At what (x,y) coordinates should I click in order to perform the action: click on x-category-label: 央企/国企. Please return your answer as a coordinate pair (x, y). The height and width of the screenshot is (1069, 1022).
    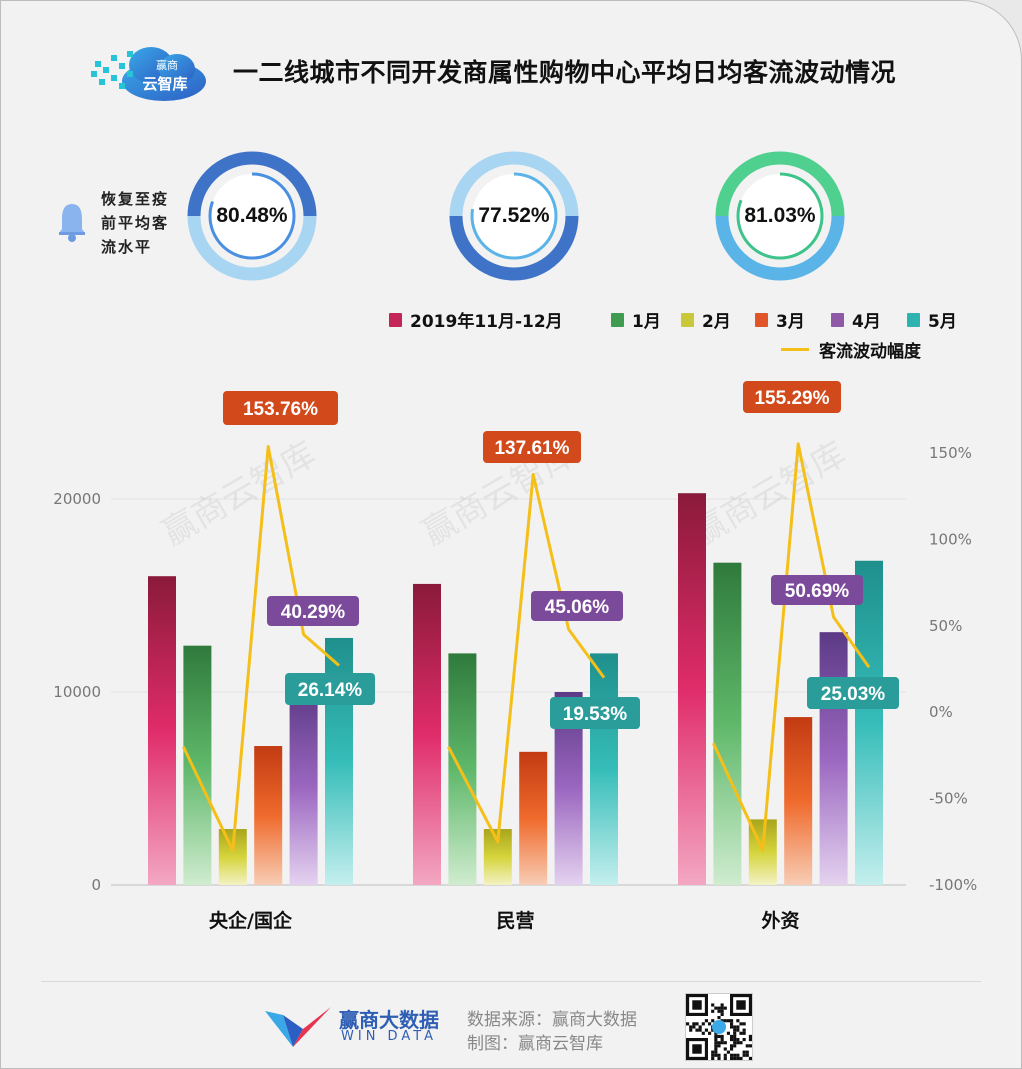
    Looking at the image, I should click on (251, 920).